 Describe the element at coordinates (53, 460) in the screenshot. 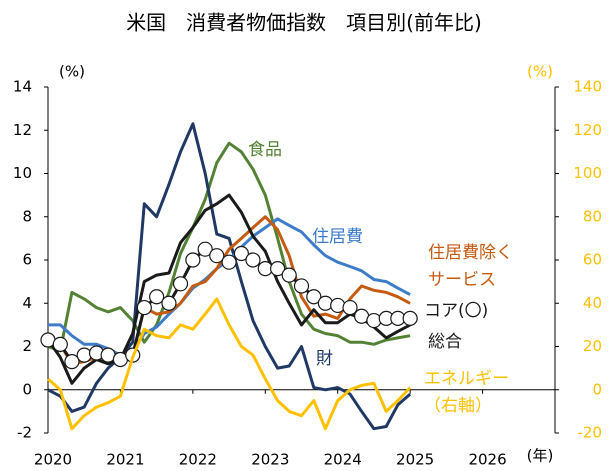

I see `x-tick-label: 2020` at that location.